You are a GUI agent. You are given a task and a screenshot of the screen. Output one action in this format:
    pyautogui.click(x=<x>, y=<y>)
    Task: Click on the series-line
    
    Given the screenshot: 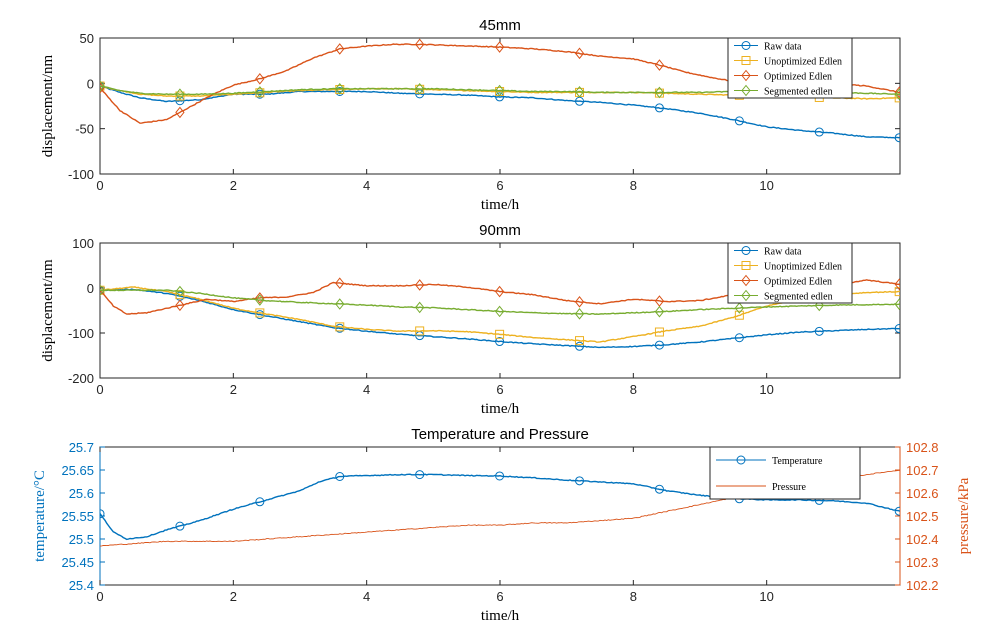 What is the action you would take?
    pyautogui.click(x=500, y=314)
    